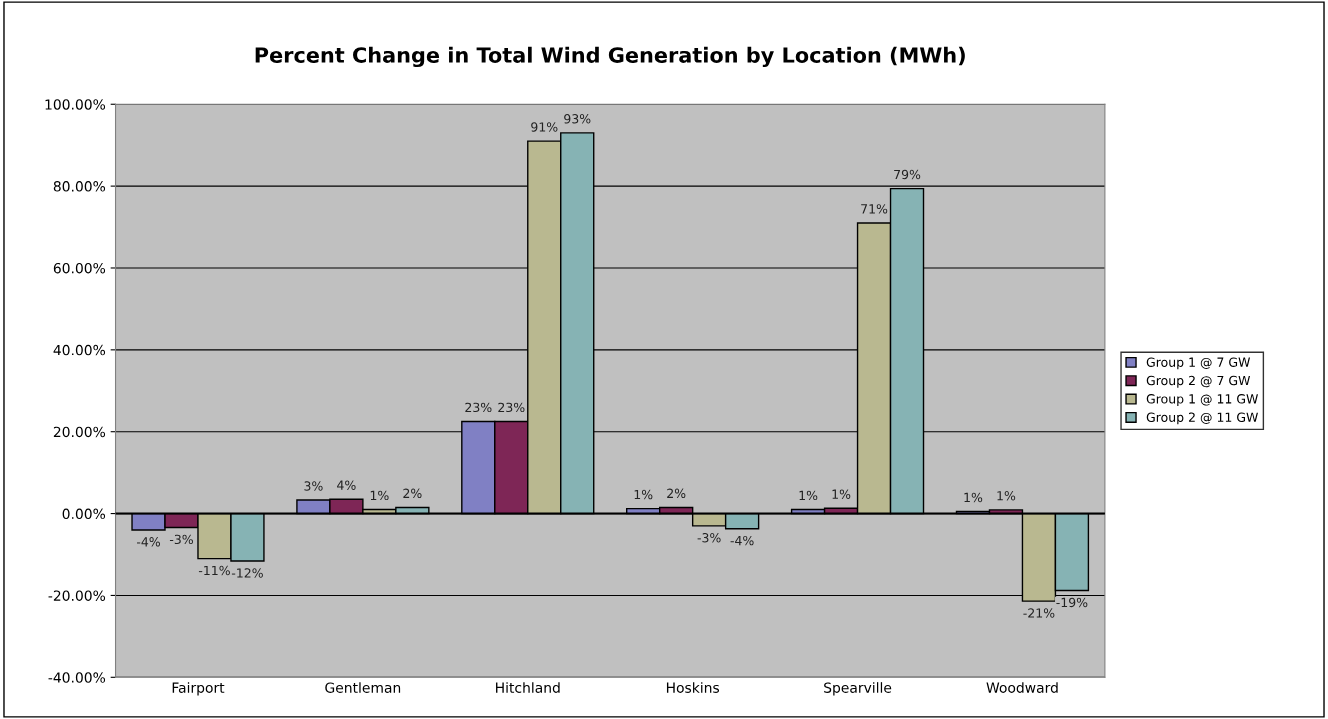  What do you see at coordinates (313, 486) in the screenshot?
I see `data-label: 3%` at bounding box center [313, 486].